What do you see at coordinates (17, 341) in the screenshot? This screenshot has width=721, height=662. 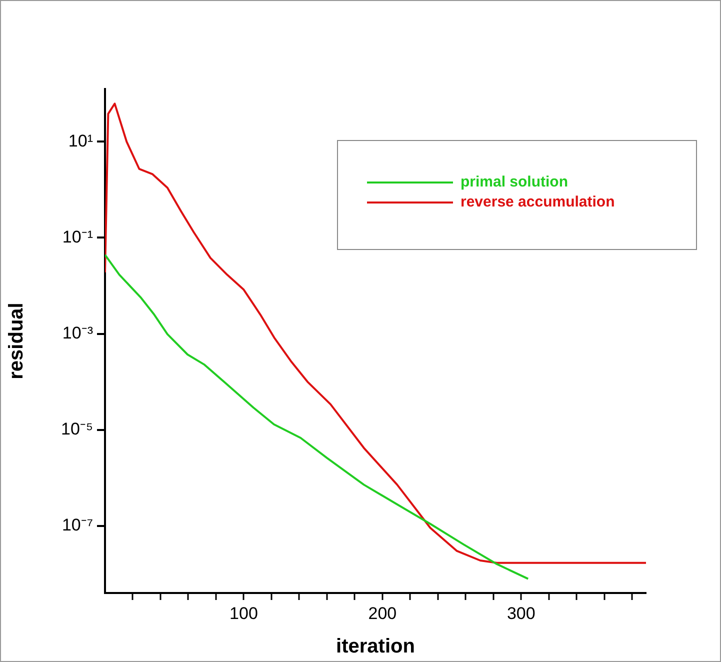 I see `y-axis-title: residual` at bounding box center [17, 341].